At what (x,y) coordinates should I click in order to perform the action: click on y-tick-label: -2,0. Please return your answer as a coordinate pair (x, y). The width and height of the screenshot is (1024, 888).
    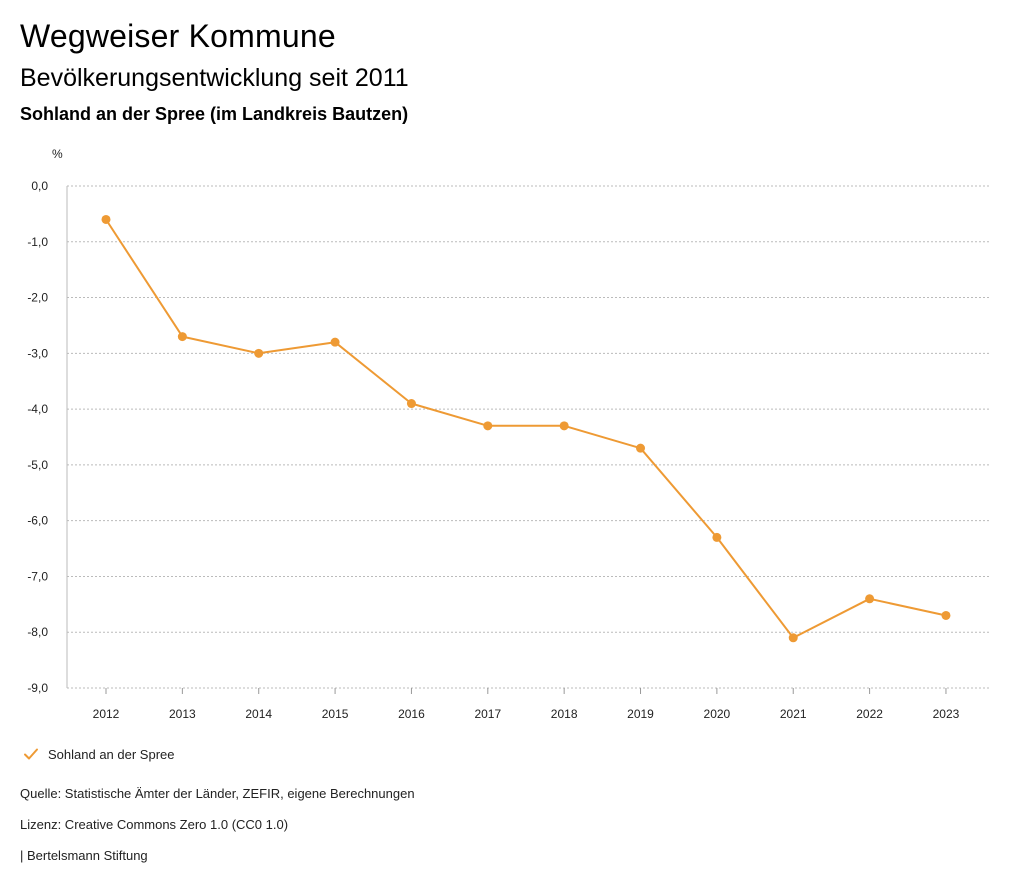
    Looking at the image, I should click on (37, 298).